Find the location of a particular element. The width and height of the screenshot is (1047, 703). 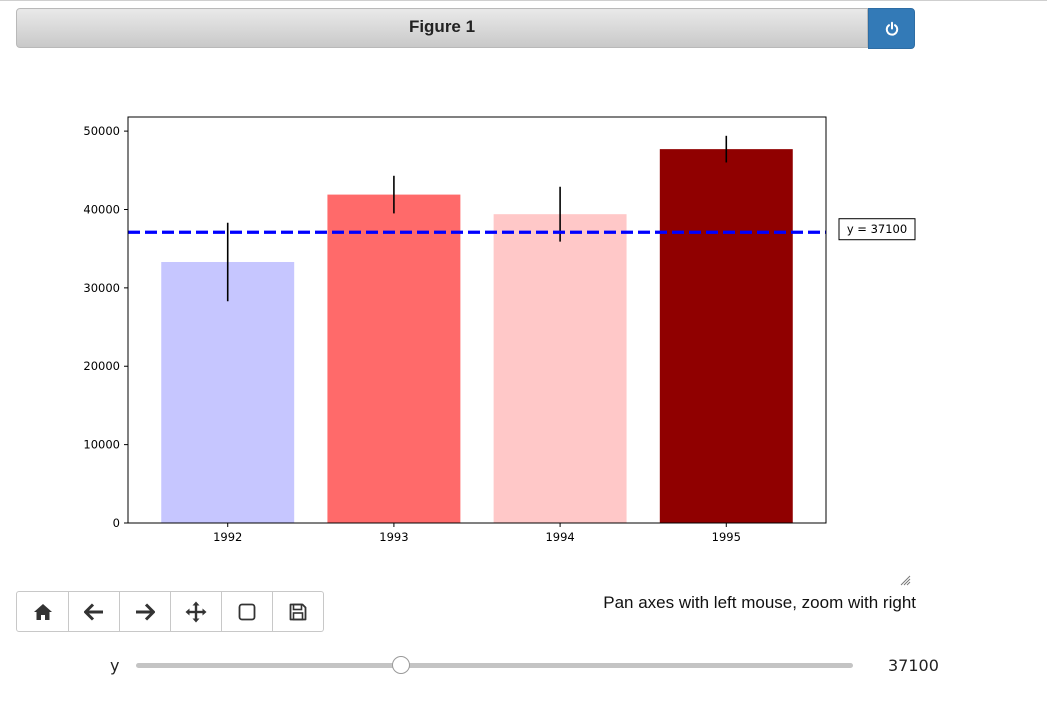

floppy-disk-icon is located at coordinates (298, 611).